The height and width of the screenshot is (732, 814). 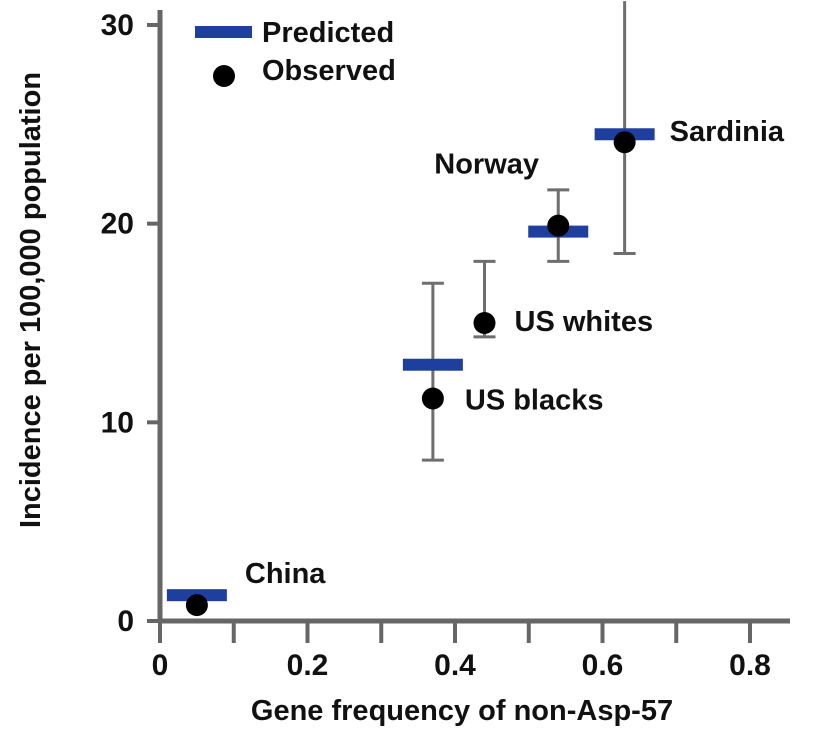 What do you see at coordinates (455, 665) in the screenshot?
I see `x-tick-label: 0.4` at bounding box center [455, 665].